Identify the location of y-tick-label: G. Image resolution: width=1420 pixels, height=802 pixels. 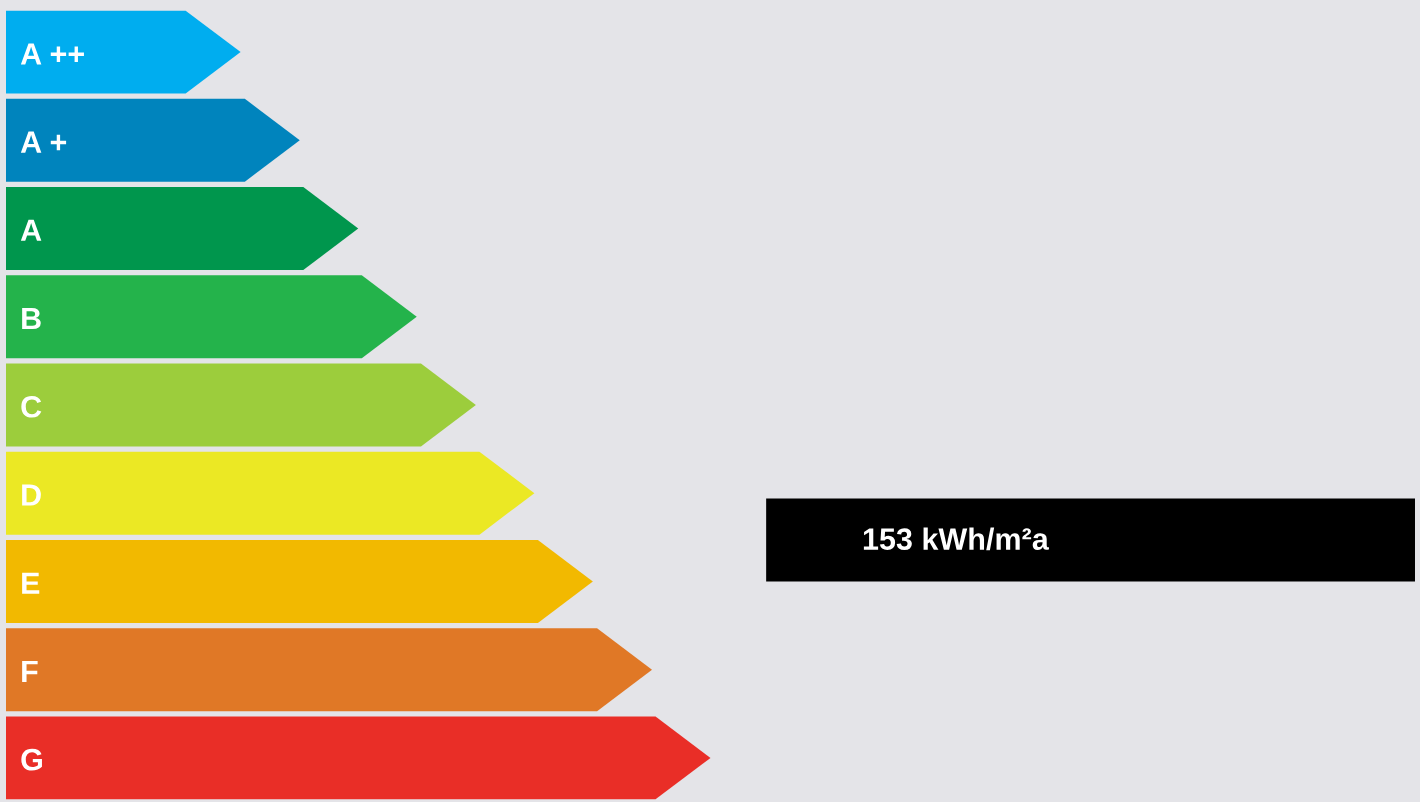
(31, 759).